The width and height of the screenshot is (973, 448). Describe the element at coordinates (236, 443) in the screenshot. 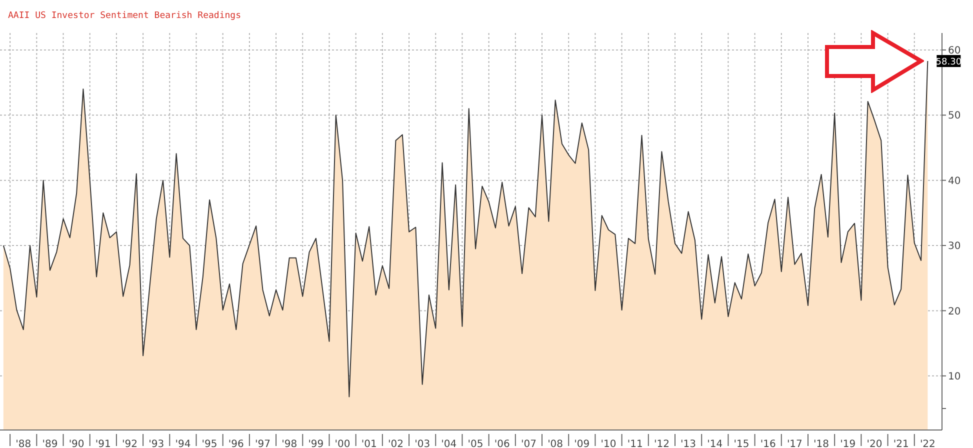

I see `x-tick-label: '96` at that location.